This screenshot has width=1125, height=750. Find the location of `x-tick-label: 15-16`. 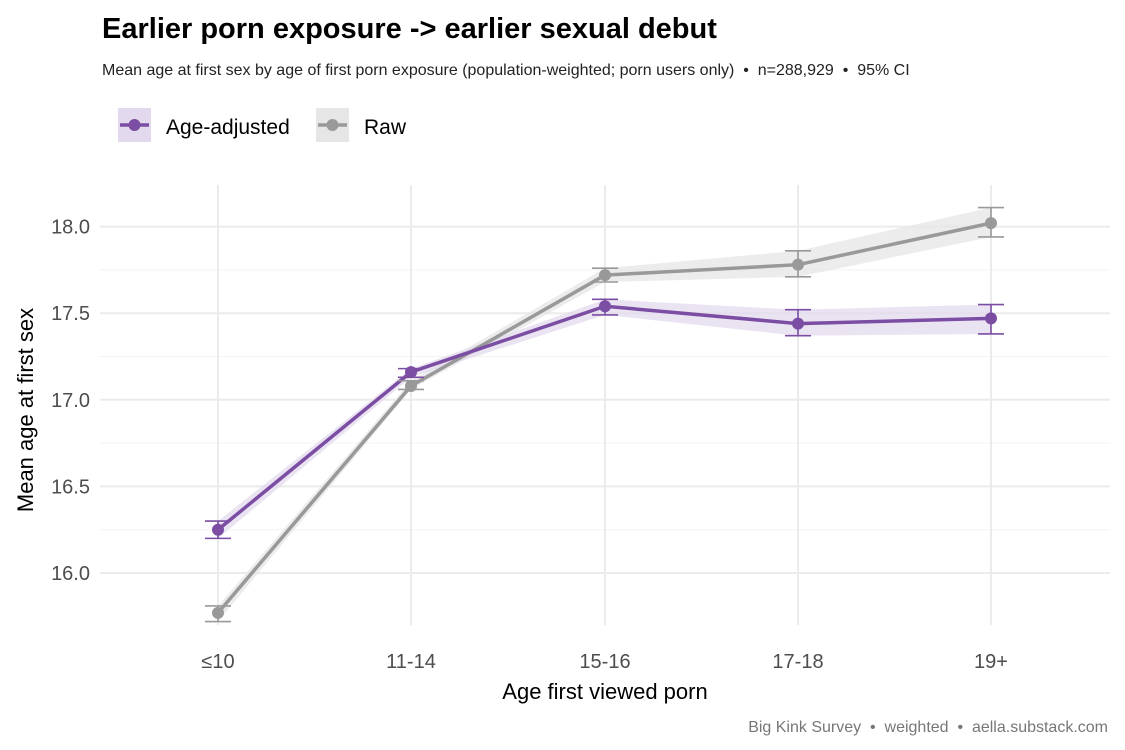

x-tick-label: 15-16 is located at coordinates (604, 662).